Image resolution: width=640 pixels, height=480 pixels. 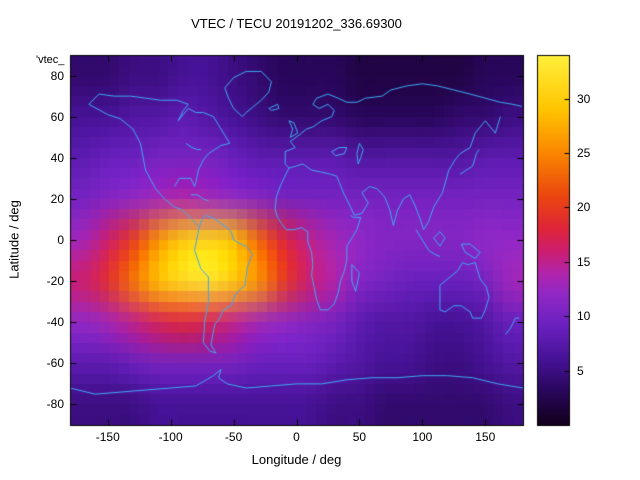 What do you see at coordinates (170, 437) in the screenshot?
I see `x-tick-label: -100` at bounding box center [170, 437].